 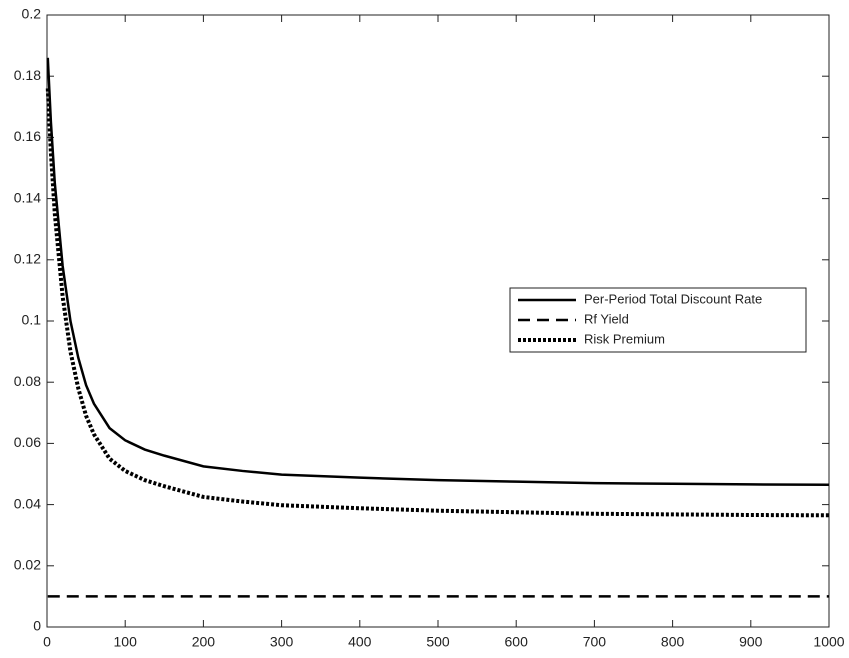 I want to click on x-tick-label: 400, so click(x=360, y=642).